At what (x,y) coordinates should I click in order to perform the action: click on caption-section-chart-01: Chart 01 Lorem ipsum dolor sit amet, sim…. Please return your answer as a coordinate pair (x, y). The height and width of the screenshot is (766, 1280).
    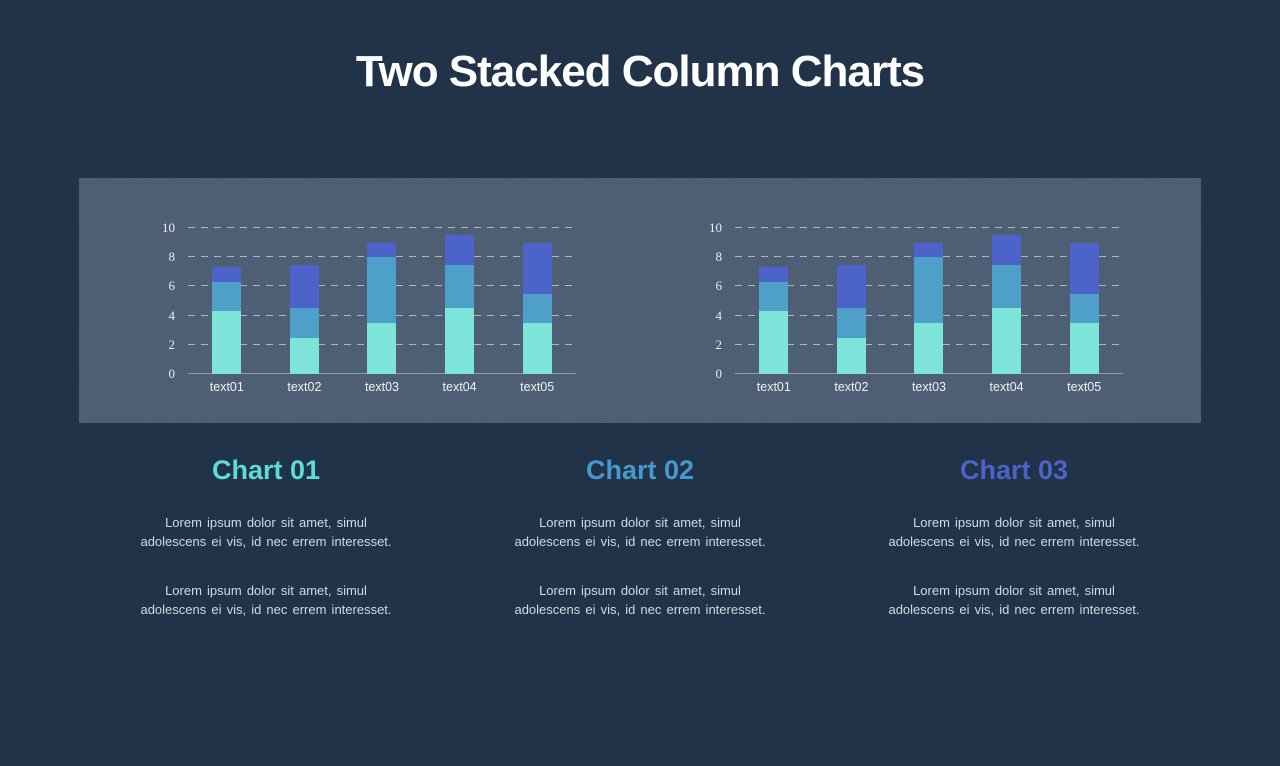
    Looking at the image, I should click on (266, 536).